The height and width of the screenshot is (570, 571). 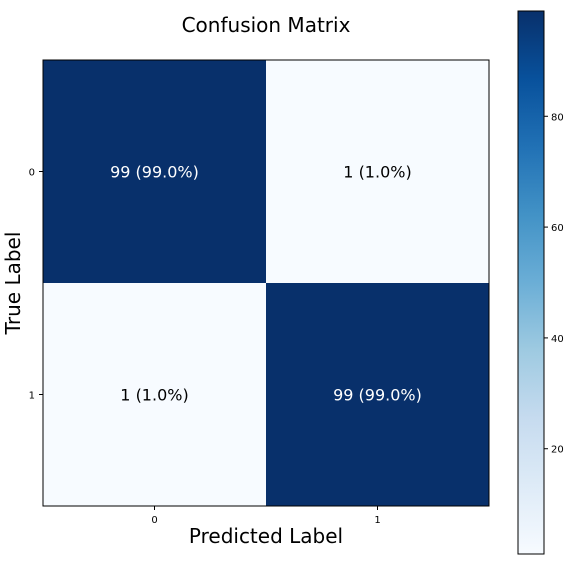 I want to click on cell-label-1-0: 1 (1.0%), so click(x=154, y=395).